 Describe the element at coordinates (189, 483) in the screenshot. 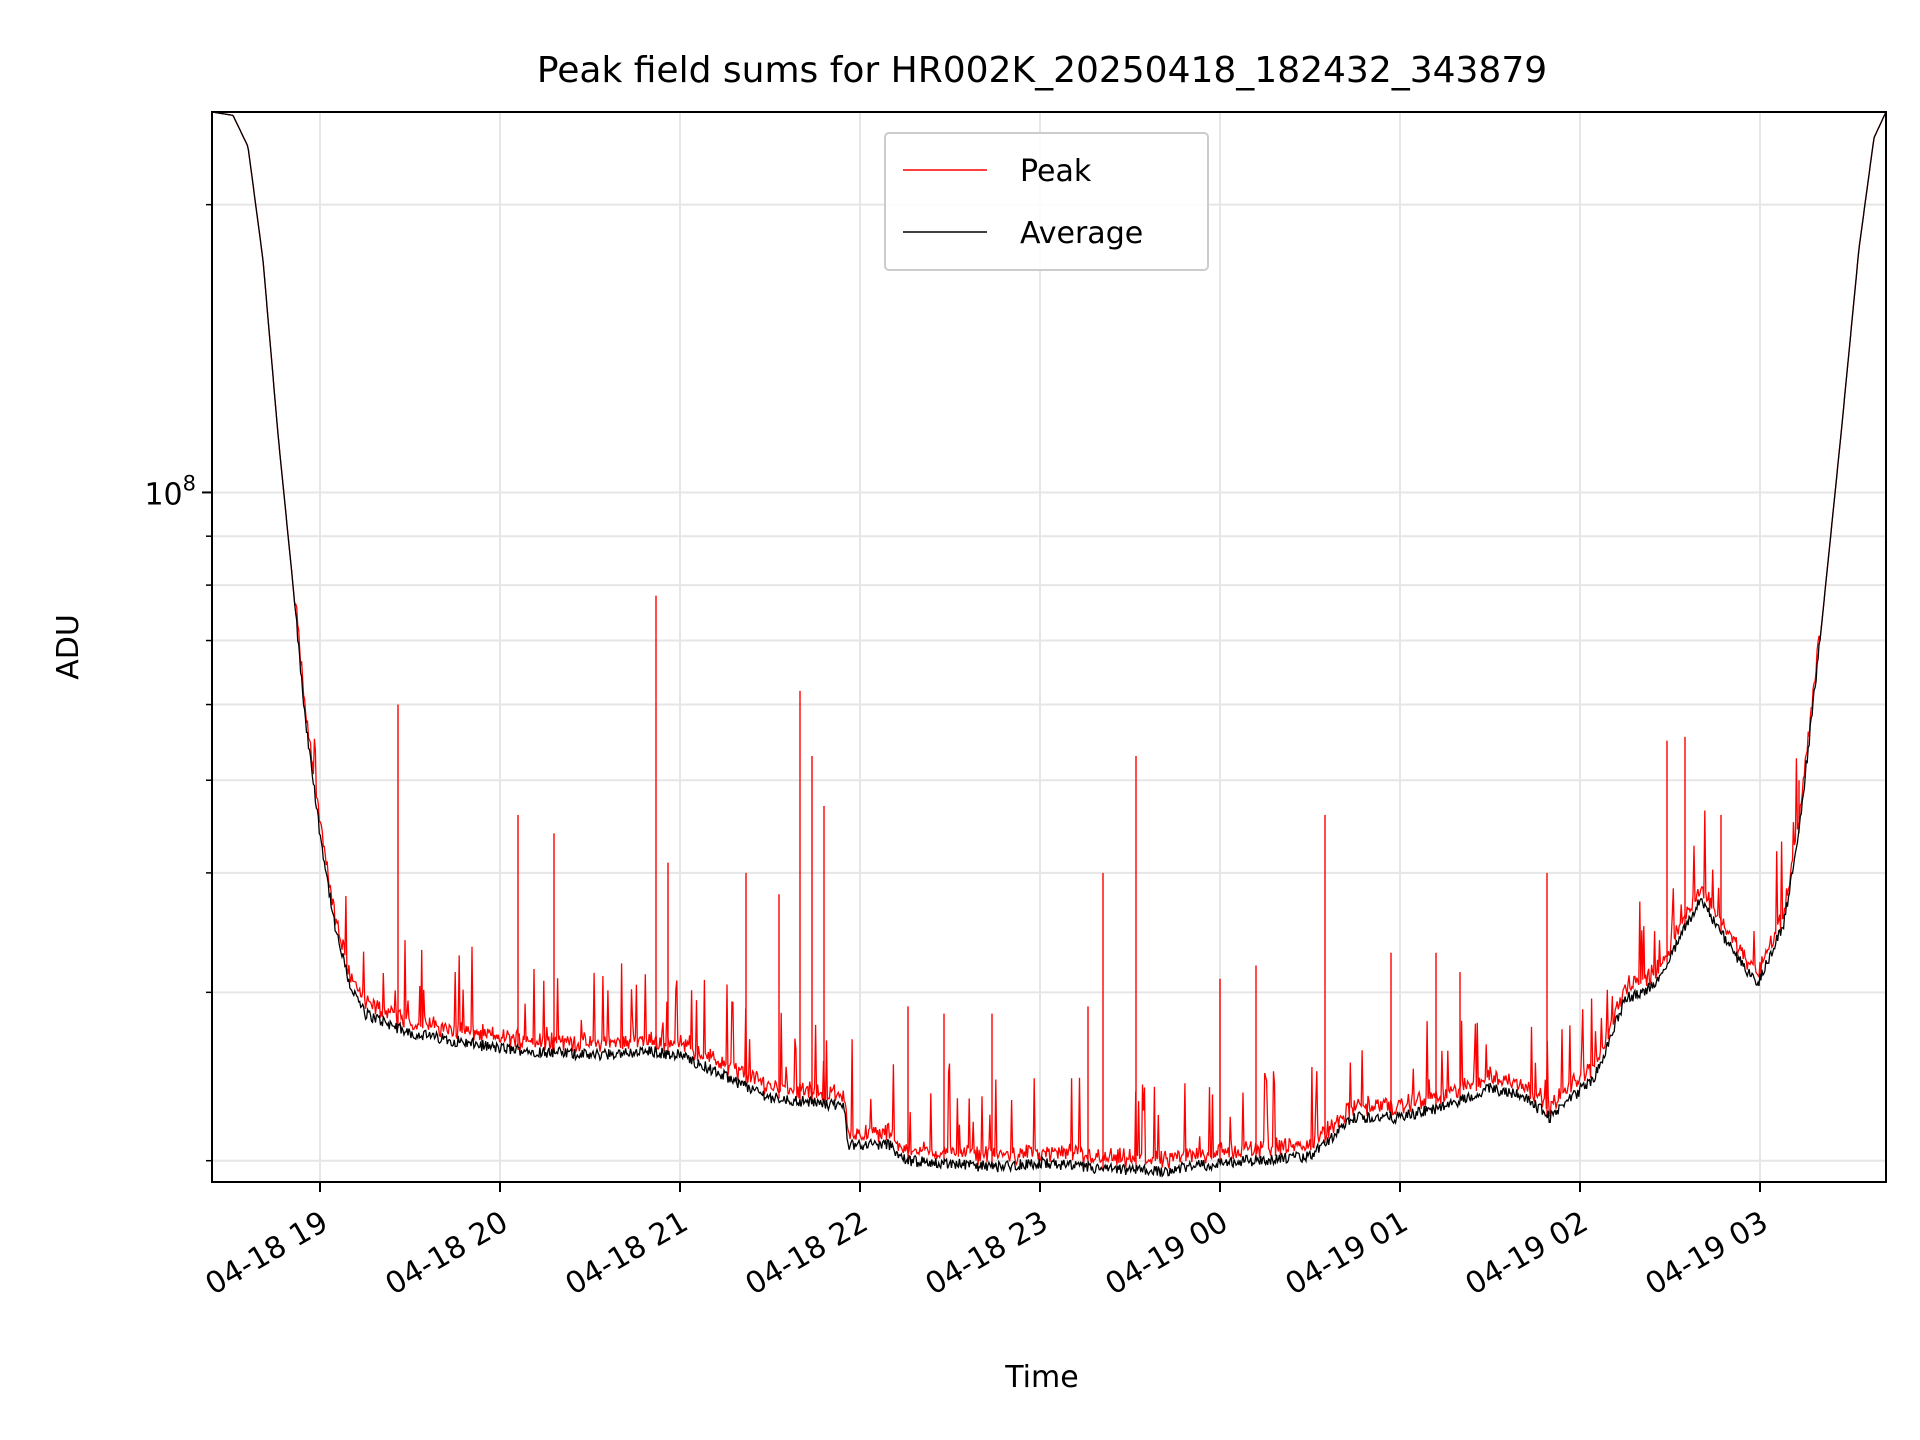

I see `y-tick-label-exponent: 8` at that location.